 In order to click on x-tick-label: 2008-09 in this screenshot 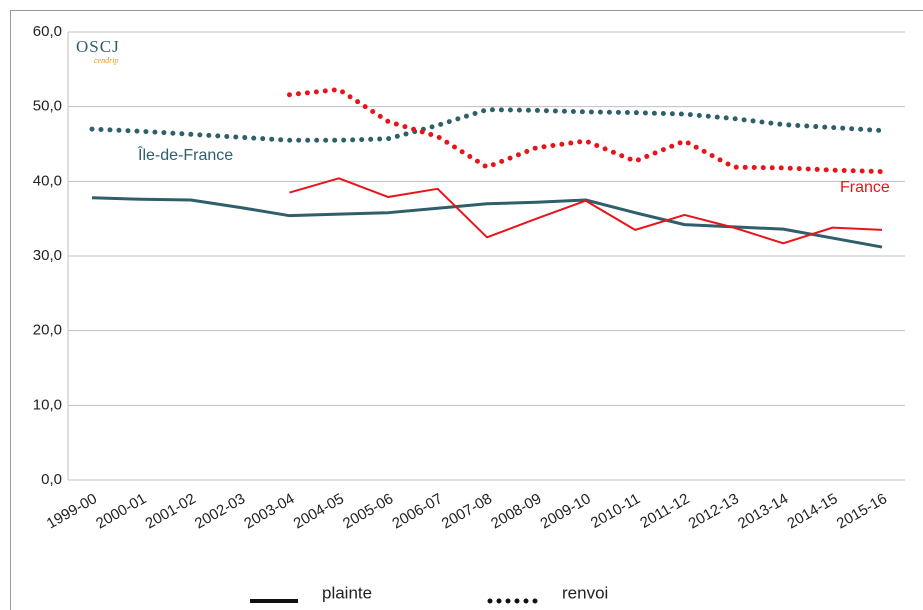, I will do `click(516, 511)`.